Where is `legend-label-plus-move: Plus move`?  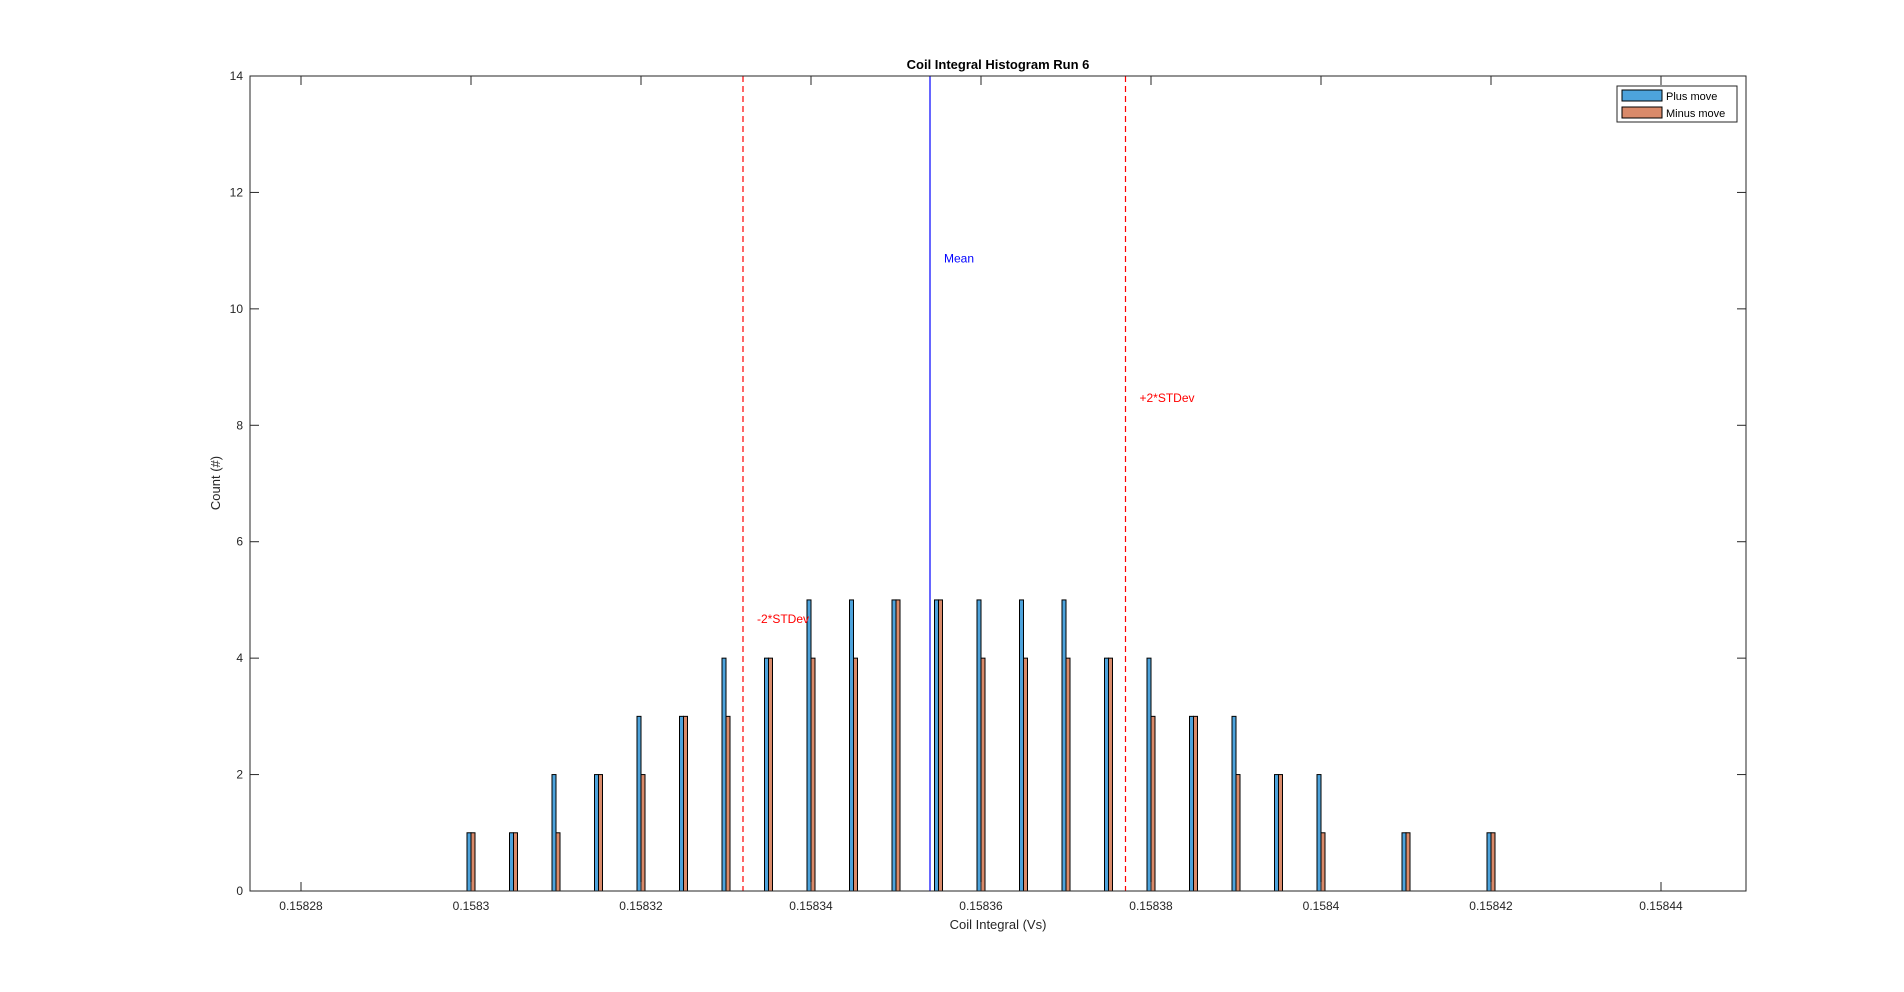 legend-label-plus-move: Plus move is located at coordinates (1691, 97).